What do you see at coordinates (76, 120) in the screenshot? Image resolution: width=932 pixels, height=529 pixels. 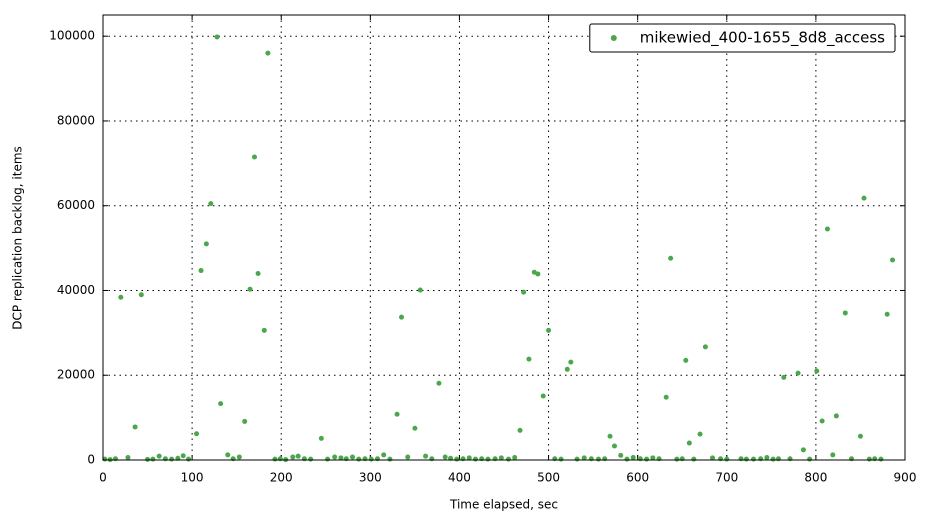 I see `y-tick-label: 80000` at bounding box center [76, 120].